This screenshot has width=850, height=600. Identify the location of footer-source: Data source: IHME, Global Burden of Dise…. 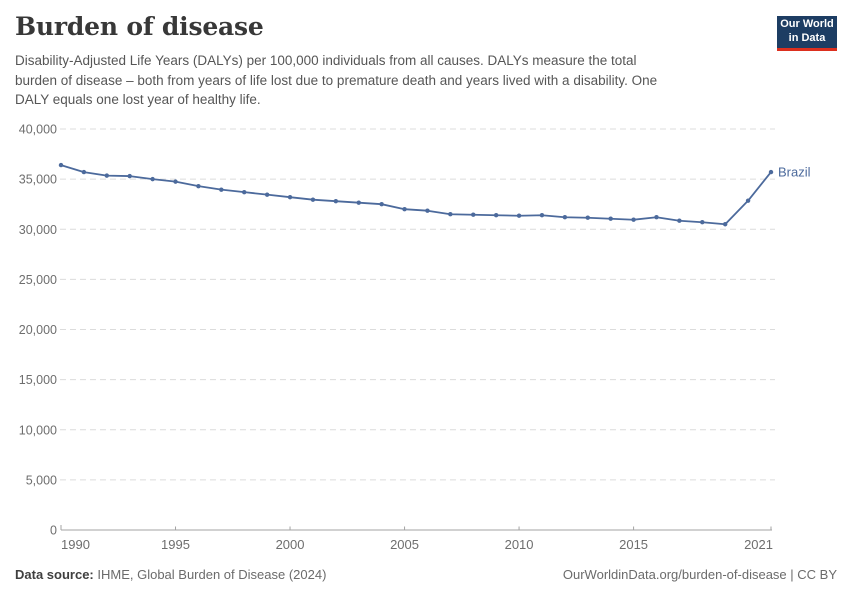
(170, 574).